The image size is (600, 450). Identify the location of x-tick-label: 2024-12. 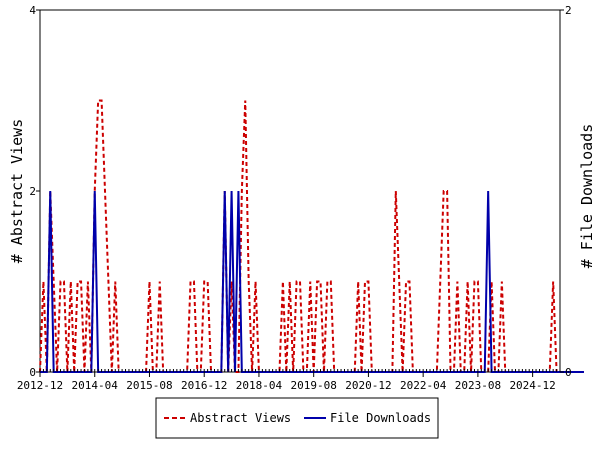
(532, 385).